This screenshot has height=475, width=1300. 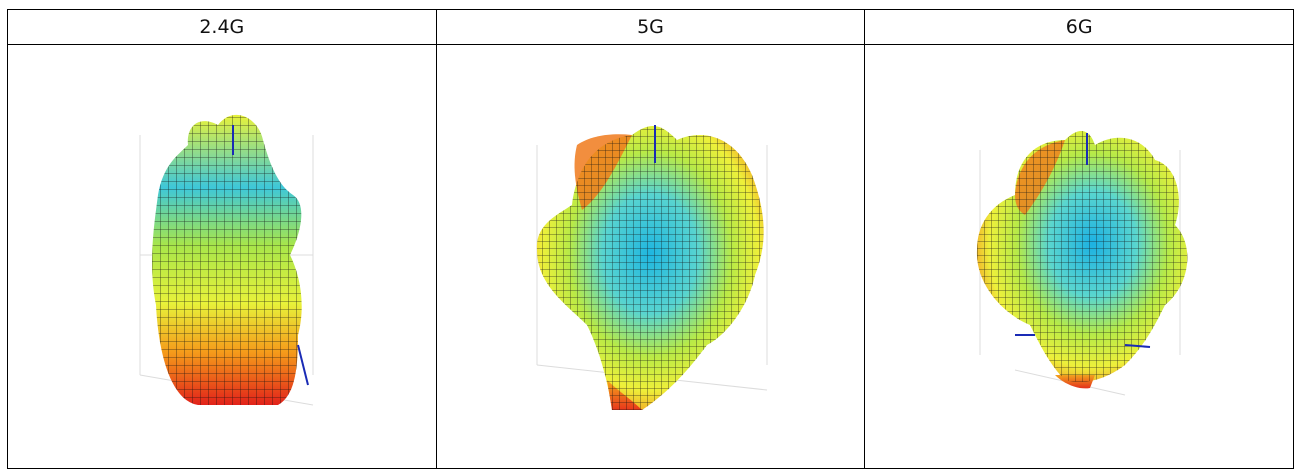 I want to click on surface-2-4g, so click(x=227, y=260).